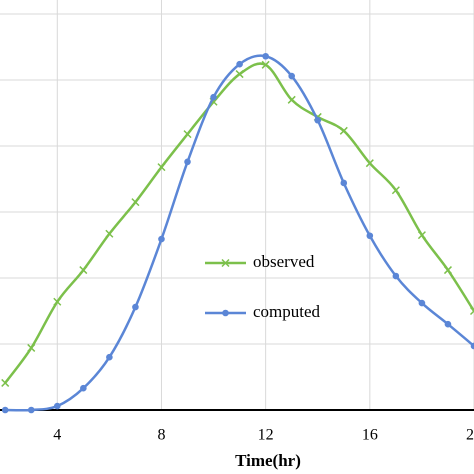 The image size is (474, 474). I want to click on legend-label: observed, so click(284, 261).